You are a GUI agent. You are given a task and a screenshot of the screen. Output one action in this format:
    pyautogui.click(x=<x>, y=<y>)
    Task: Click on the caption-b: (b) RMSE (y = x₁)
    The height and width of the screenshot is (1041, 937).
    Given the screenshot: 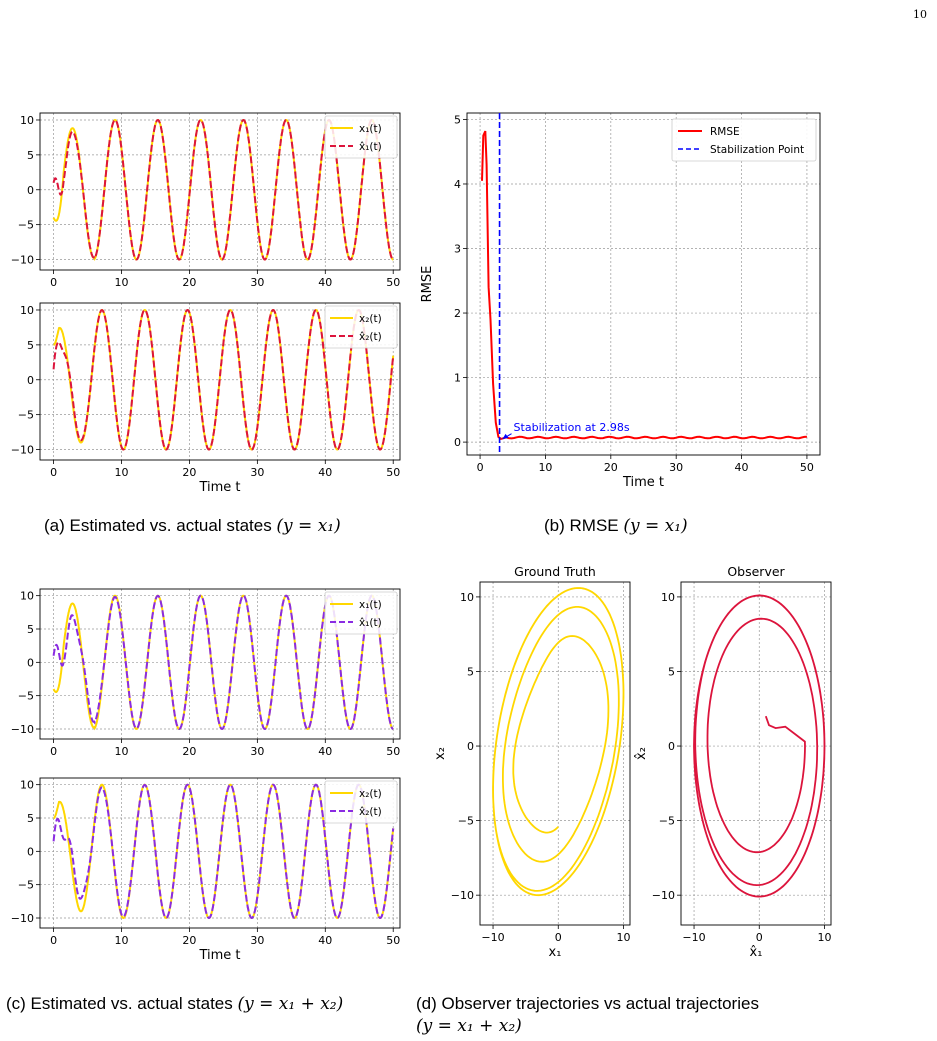 What is the action you would take?
    pyautogui.click(x=616, y=526)
    